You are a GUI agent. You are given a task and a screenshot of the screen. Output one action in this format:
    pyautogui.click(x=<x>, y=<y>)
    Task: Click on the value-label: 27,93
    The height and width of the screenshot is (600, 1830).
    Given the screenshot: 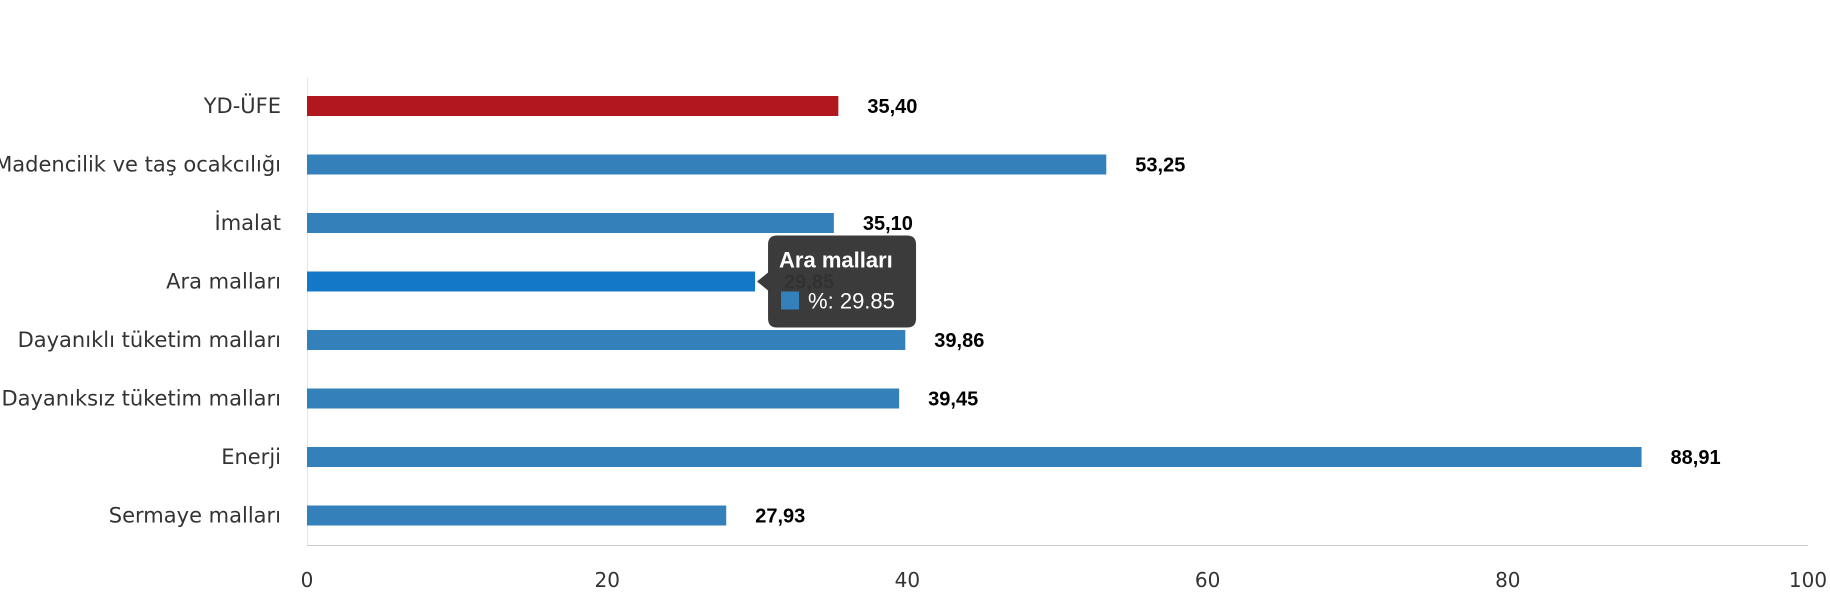 What is the action you would take?
    pyautogui.click(x=780, y=517)
    